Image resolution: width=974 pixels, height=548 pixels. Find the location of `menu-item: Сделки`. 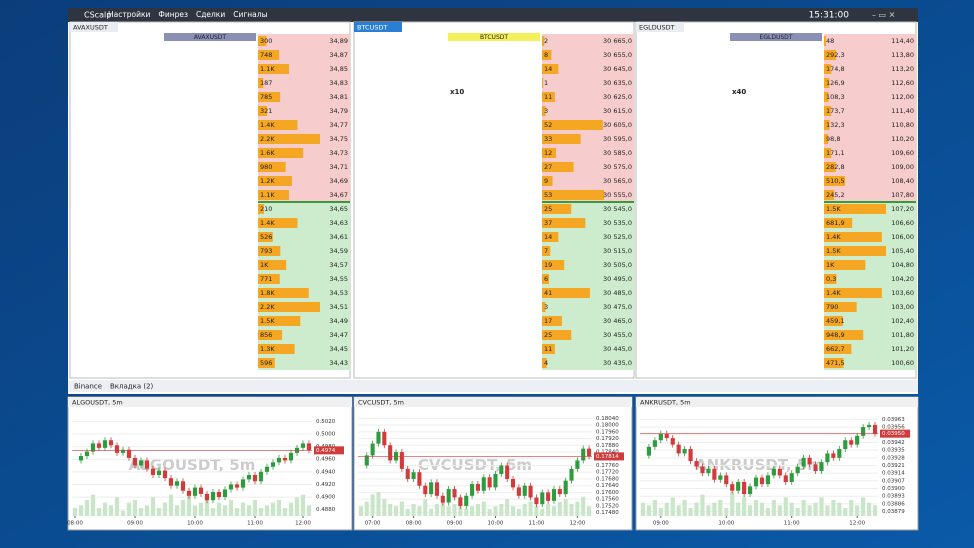

menu-item: Сделки is located at coordinates (210, 14).